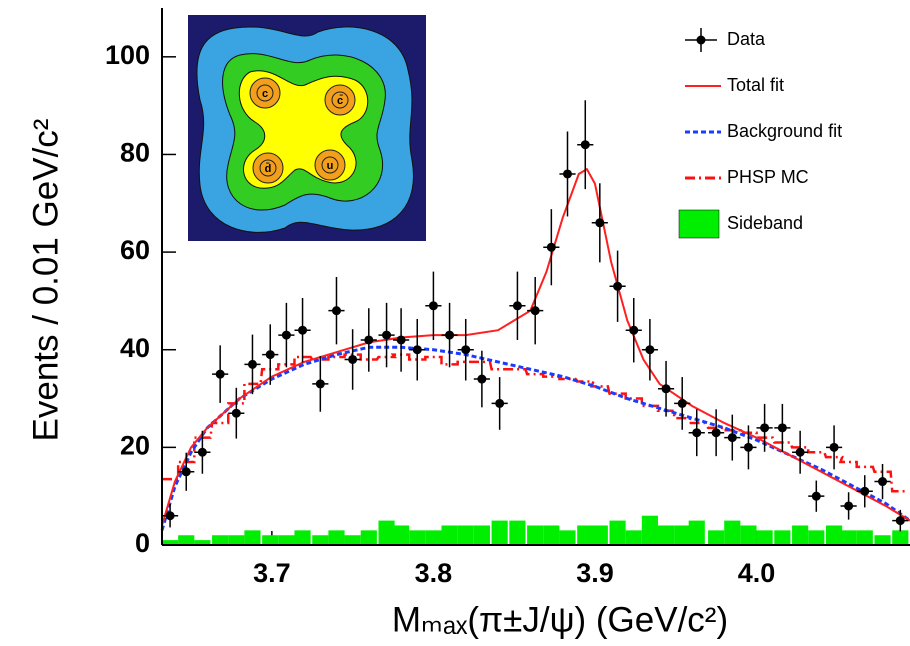 Image resolution: width=910 pixels, height=646 pixels. What do you see at coordinates (135, 348) in the screenshot?
I see `y-tick-label: 40` at bounding box center [135, 348].